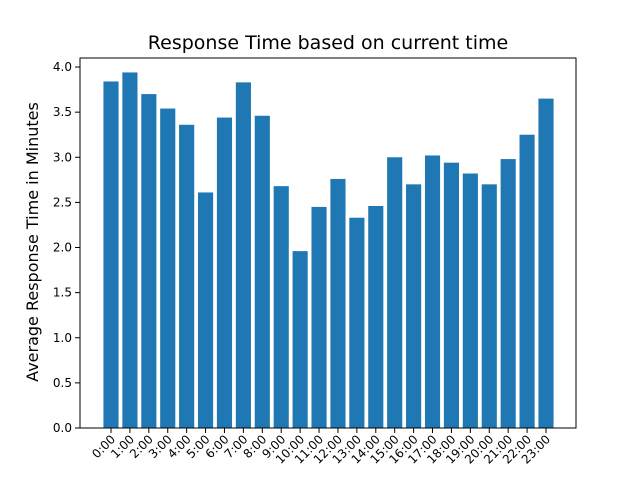 Image resolution: width=640 pixels, height=480 pixels. What do you see at coordinates (62, 338) in the screenshot?
I see `y-tick-label: 1.0` at bounding box center [62, 338].